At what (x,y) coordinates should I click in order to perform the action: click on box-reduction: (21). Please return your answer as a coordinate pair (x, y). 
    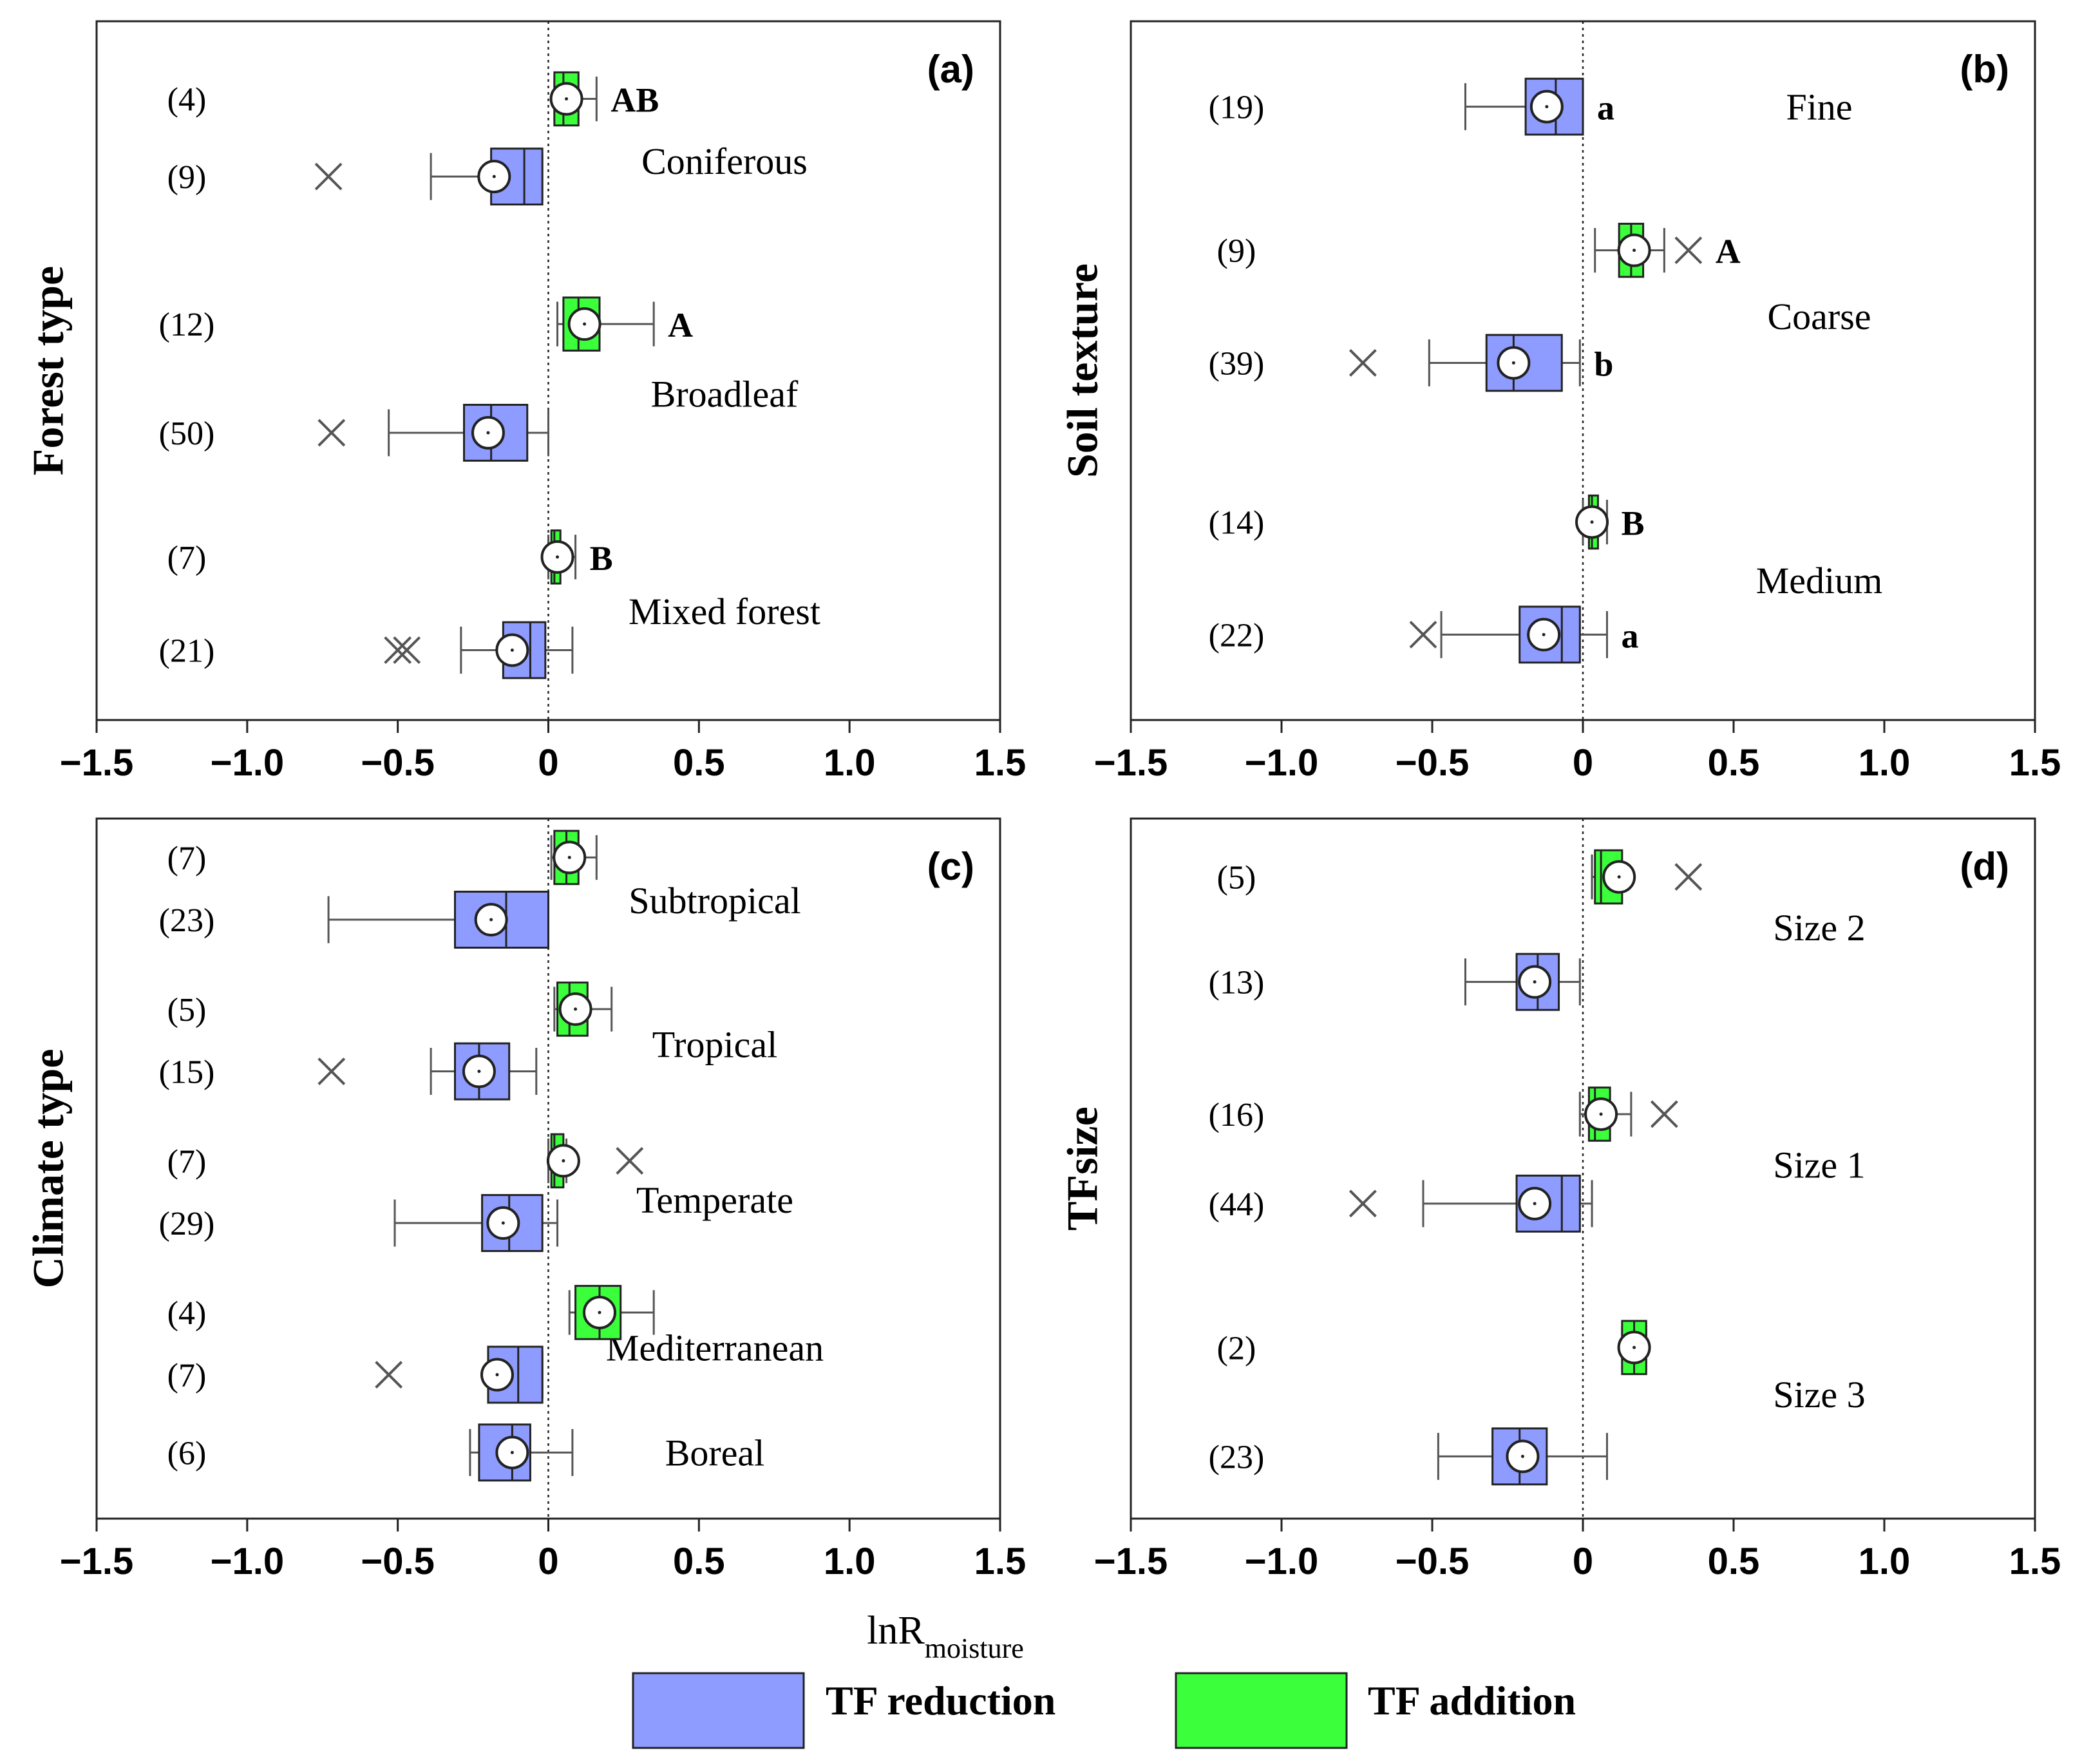
    Looking at the image, I should click on (366, 650).